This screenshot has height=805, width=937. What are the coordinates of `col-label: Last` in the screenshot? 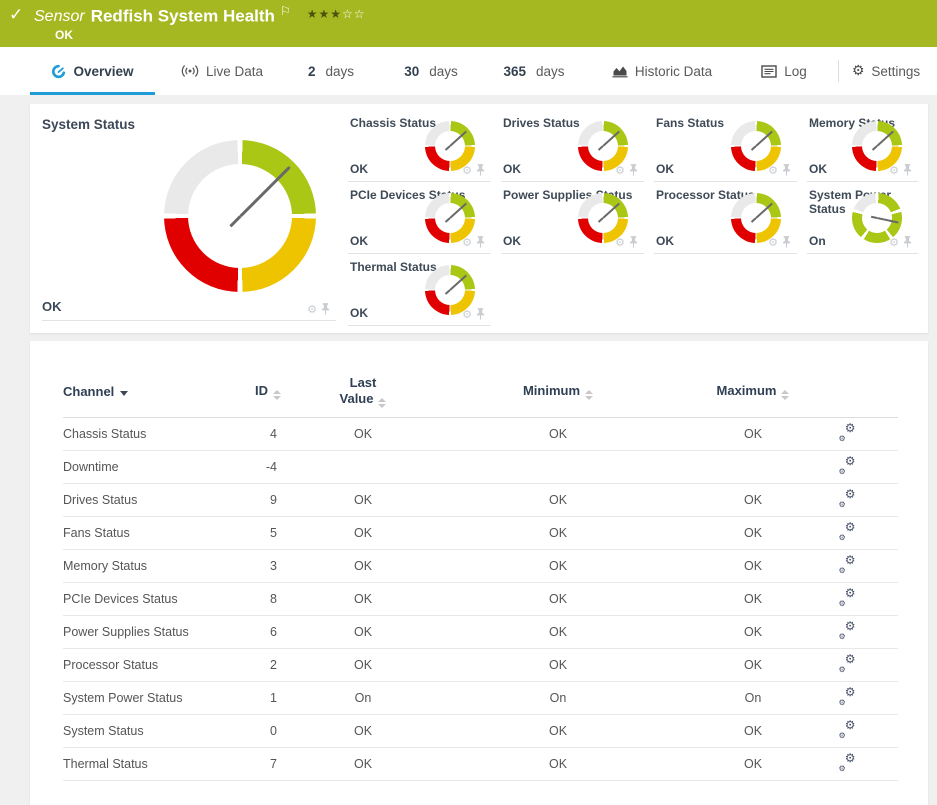 It's located at (363, 382).